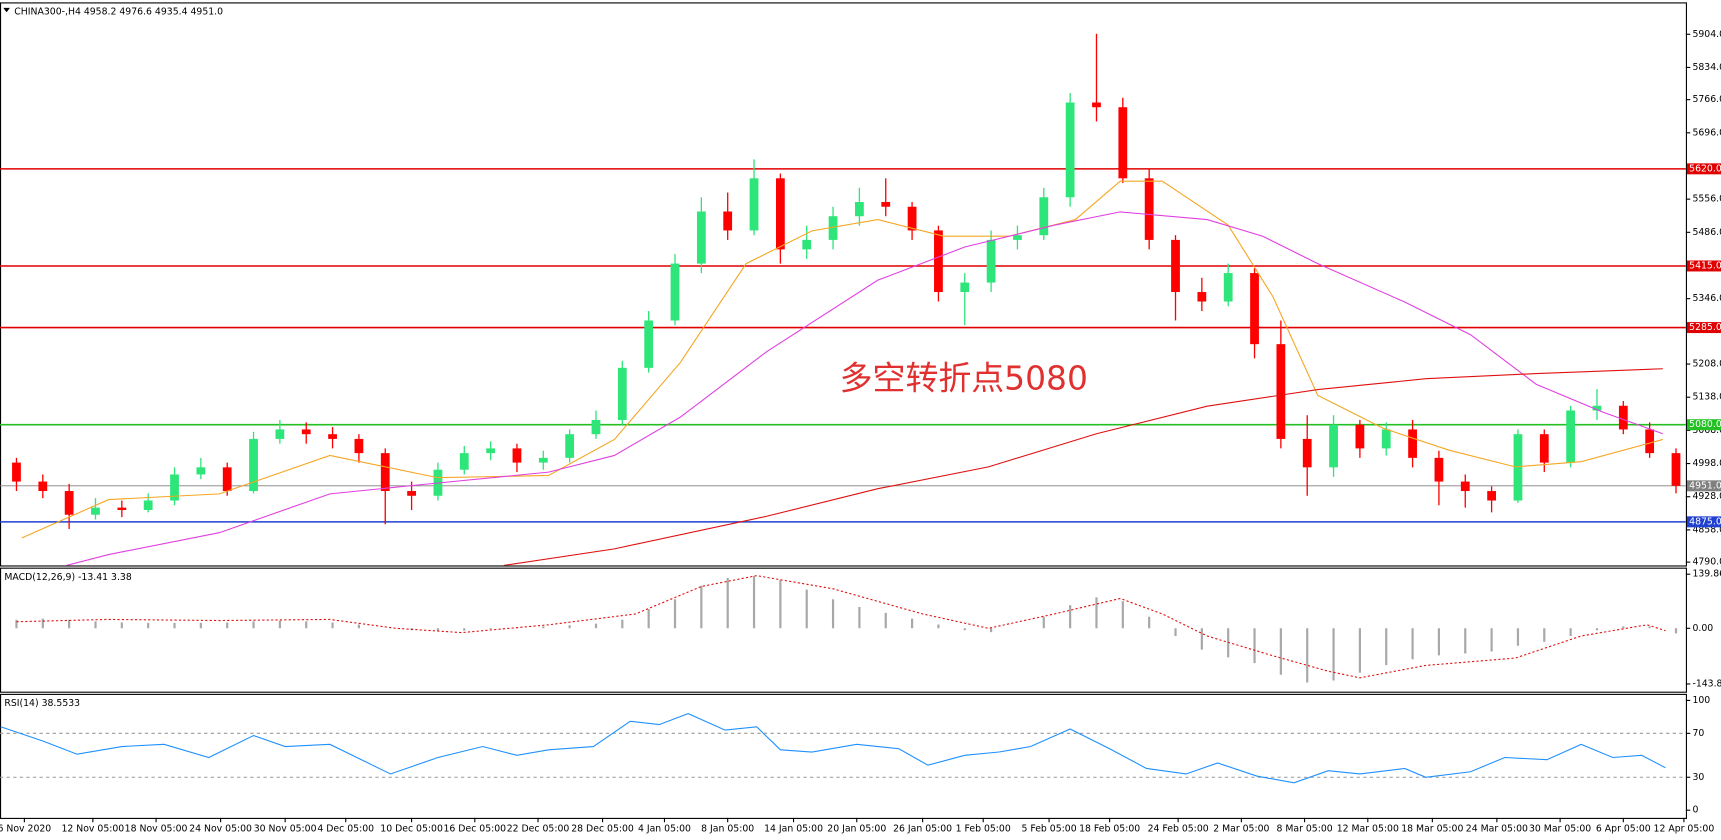 The image size is (1721, 840). What do you see at coordinates (1702, 628) in the screenshot?
I see `y-tick-label: 0.00` at bounding box center [1702, 628].